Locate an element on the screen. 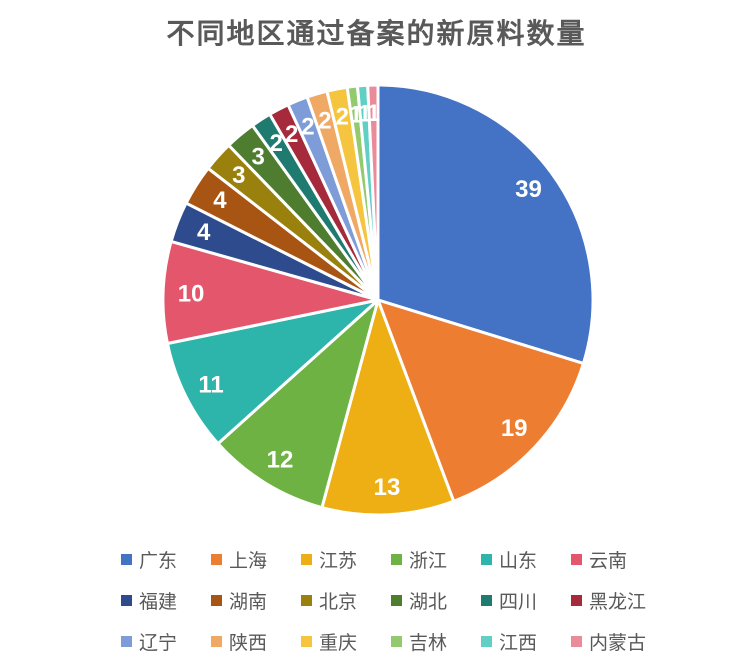 Image resolution: width=753 pixels, height=672 pixels. legend-item-12: 辽宁 is located at coordinates (166, 642).